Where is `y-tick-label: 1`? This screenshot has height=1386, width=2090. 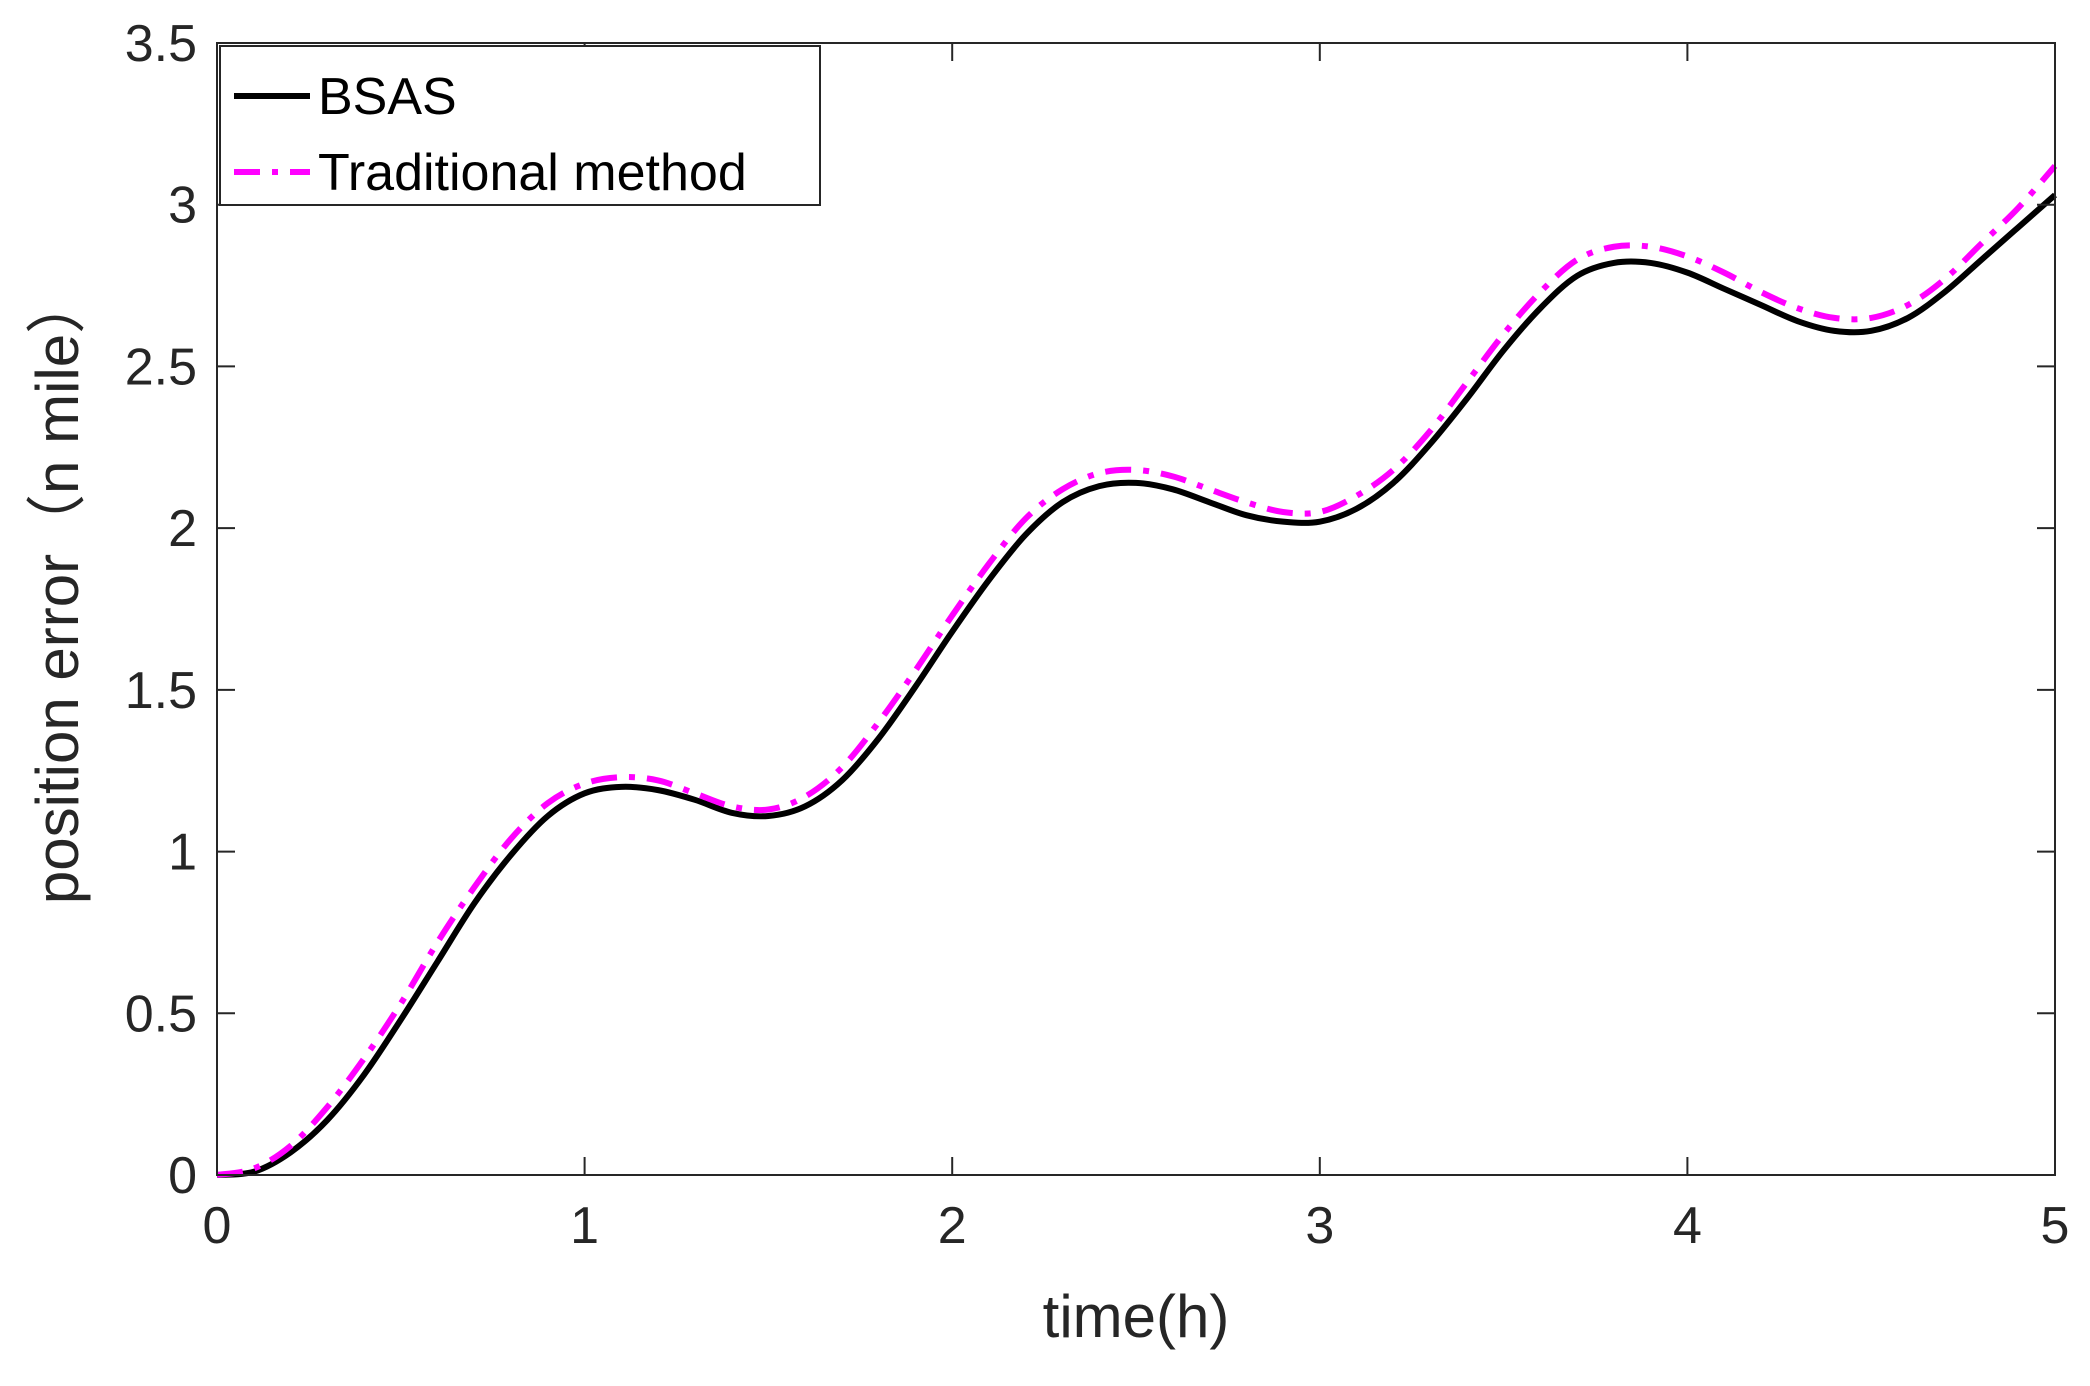
y-tick-label: 1 is located at coordinates (182, 853).